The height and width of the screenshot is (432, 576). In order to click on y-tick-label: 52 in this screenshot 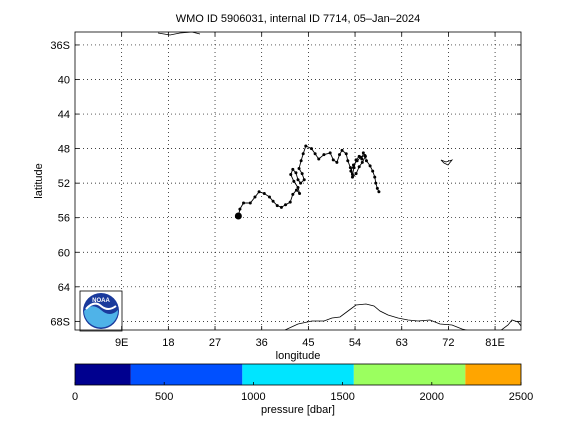, I will do `click(64, 184)`.